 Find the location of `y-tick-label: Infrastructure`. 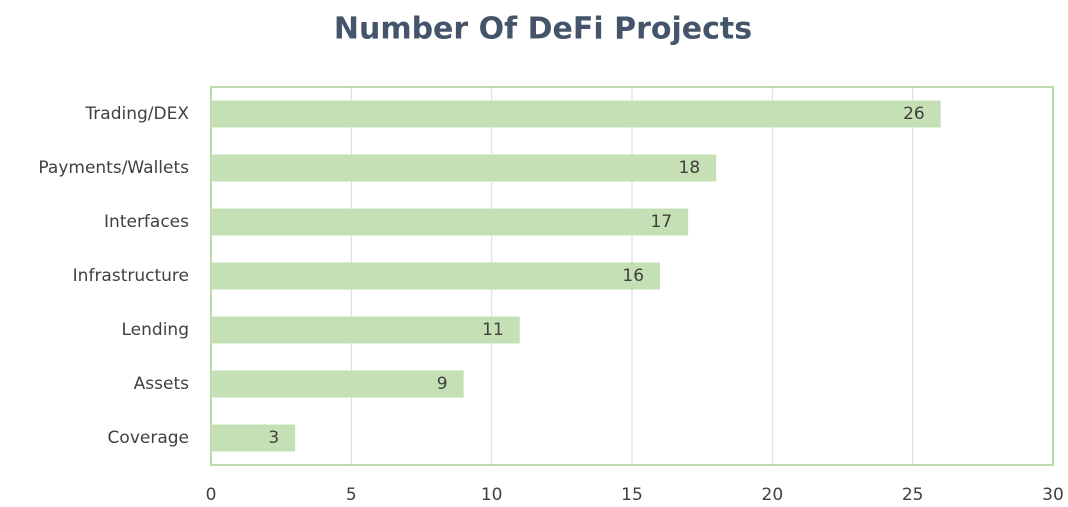

y-tick-label: Infrastructure is located at coordinates (131, 276).